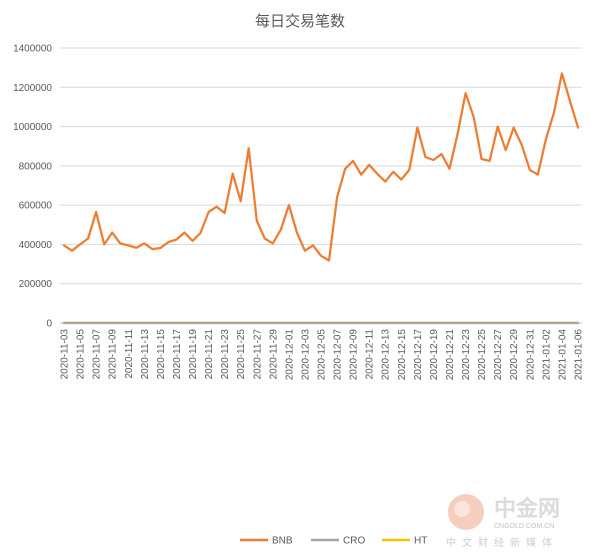 The width and height of the screenshot is (600, 559). Describe the element at coordinates (578, 355) in the screenshot. I see `x-tick-label: 2021-01-06` at that location.